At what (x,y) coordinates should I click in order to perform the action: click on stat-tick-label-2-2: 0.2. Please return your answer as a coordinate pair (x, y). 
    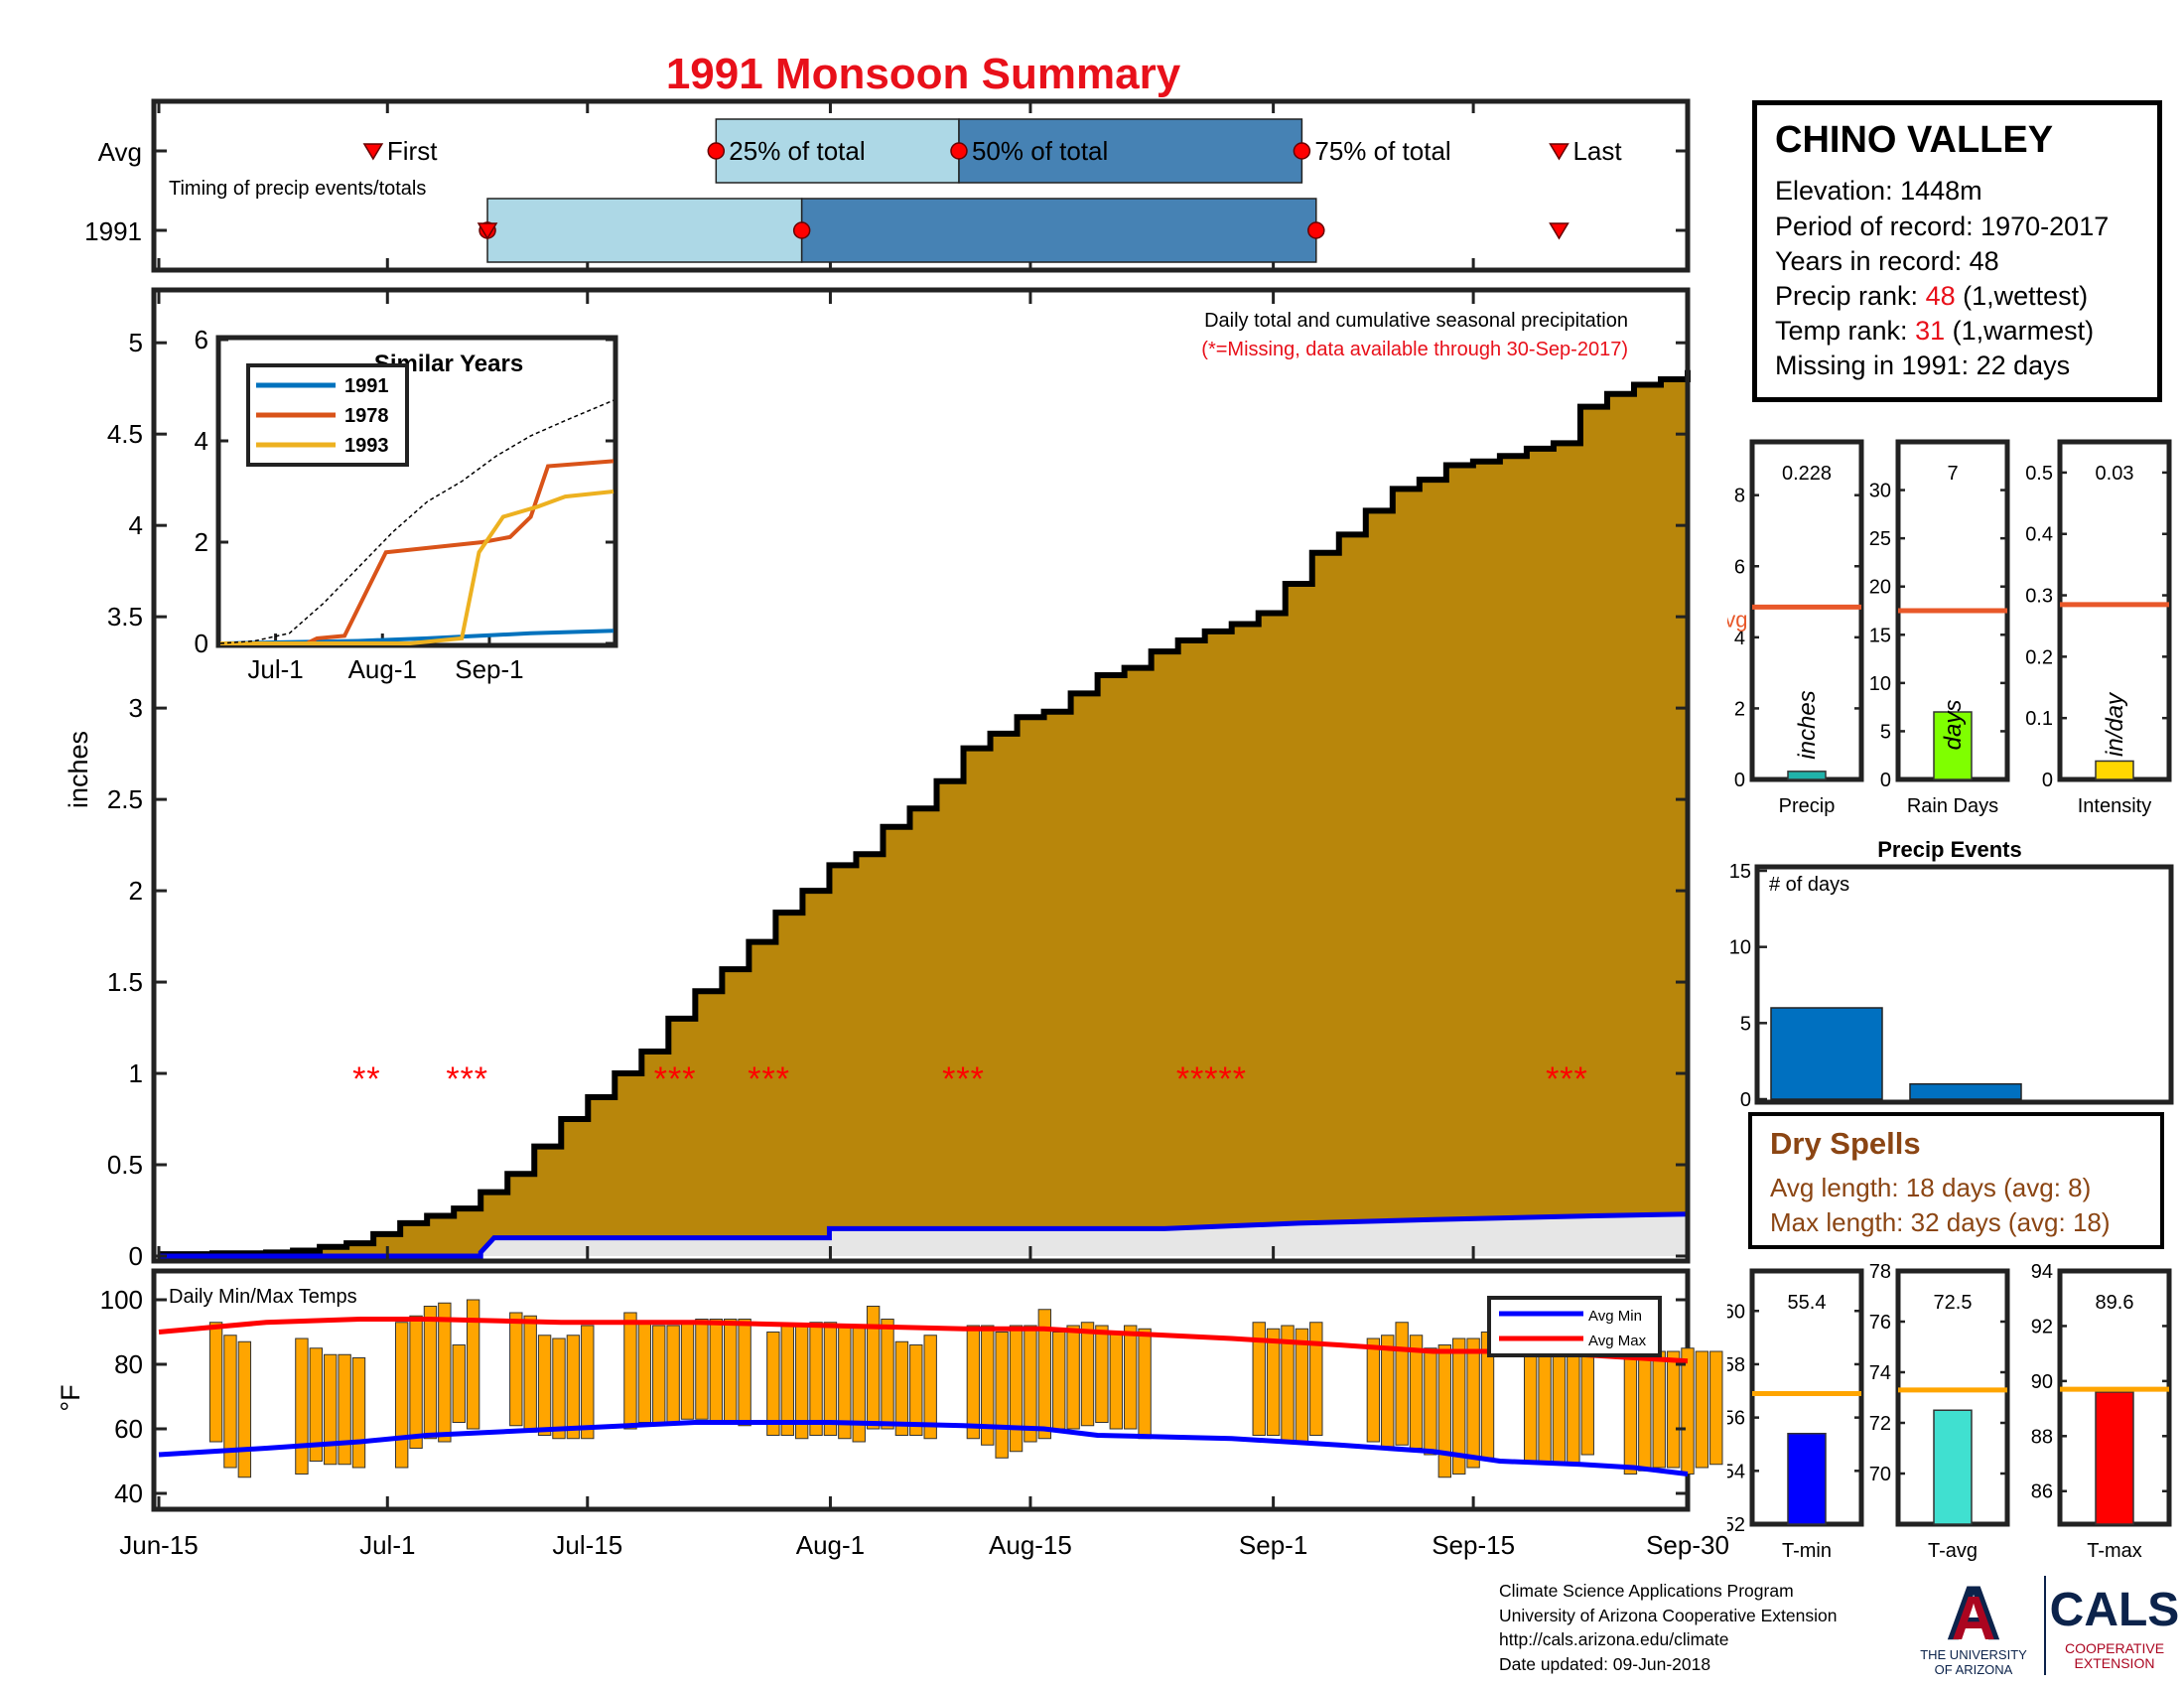
    Looking at the image, I should click on (2039, 657).